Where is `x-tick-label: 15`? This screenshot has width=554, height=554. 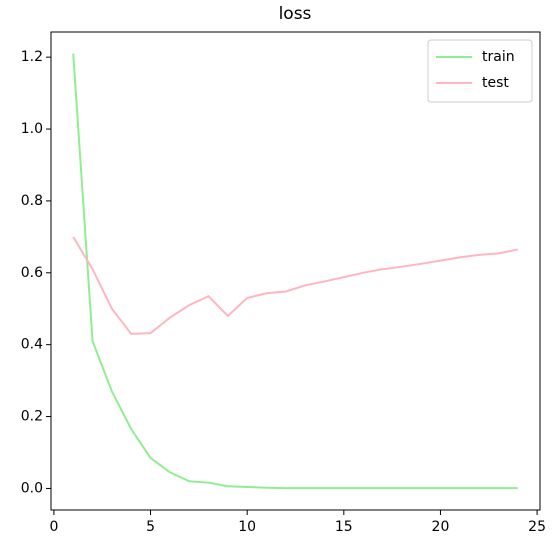
x-tick-label: 15 is located at coordinates (344, 527).